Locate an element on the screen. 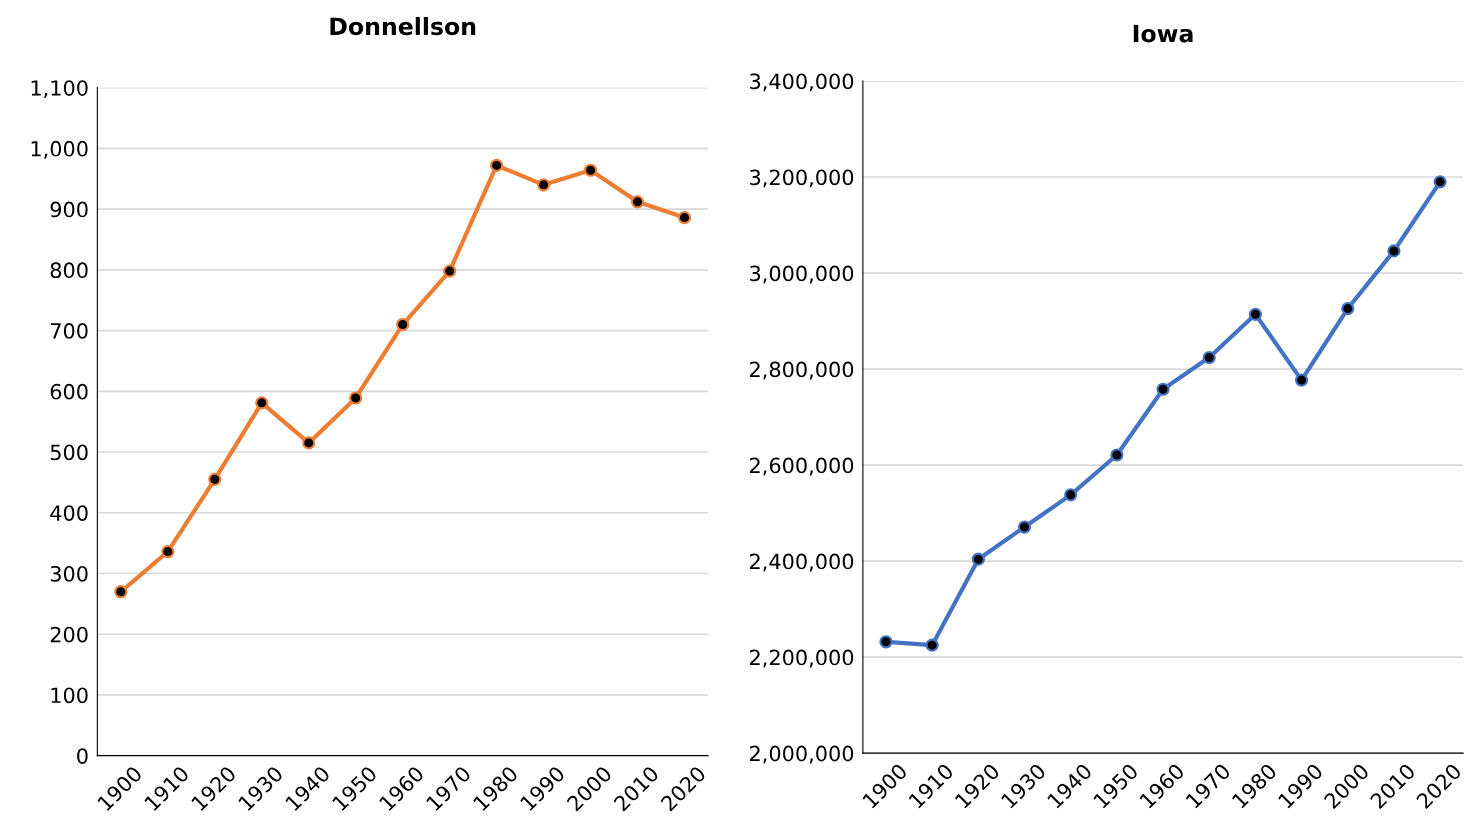 The height and width of the screenshot is (835, 1475). y-tick-label: 900 is located at coordinates (69, 209).